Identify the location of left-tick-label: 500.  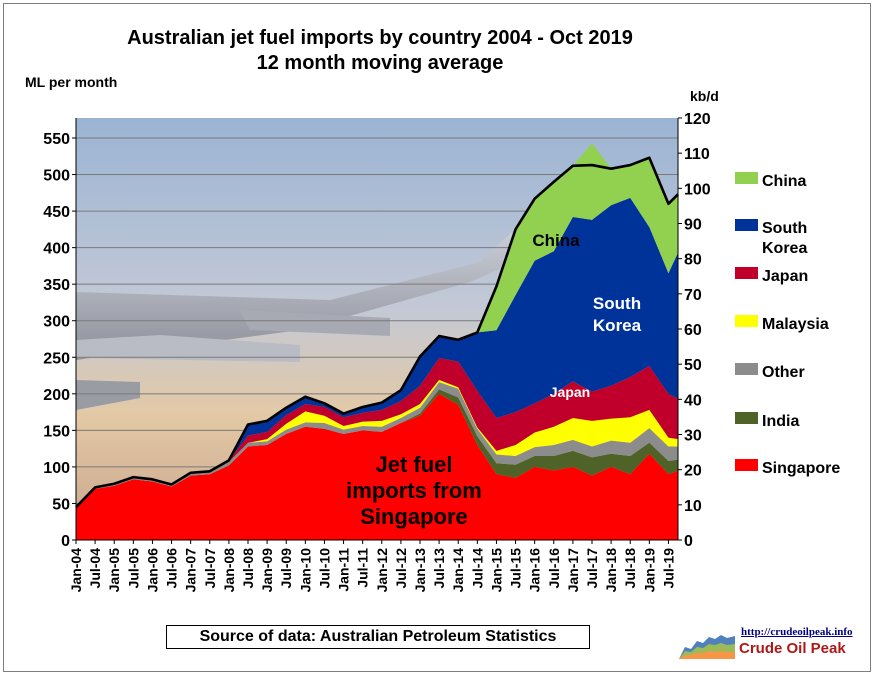
(56, 176).